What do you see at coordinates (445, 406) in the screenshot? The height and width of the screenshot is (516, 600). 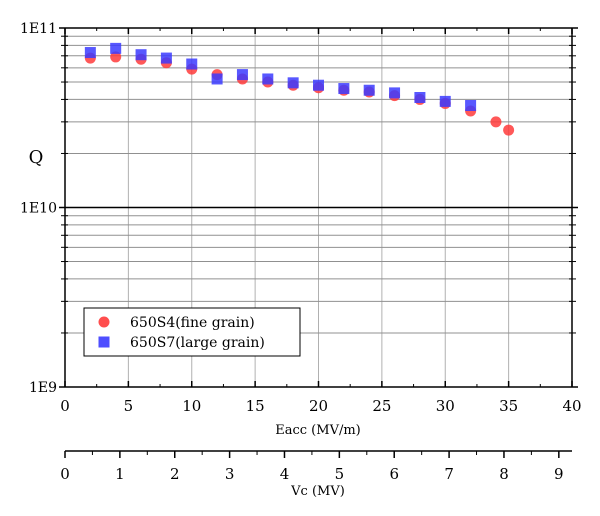 I see `x-tick-label: 30` at bounding box center [445, 406].